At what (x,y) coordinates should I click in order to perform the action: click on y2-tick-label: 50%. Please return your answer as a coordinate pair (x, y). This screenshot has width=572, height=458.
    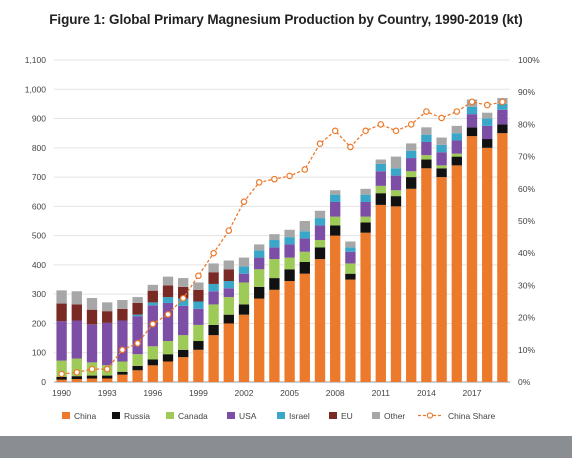
    Looking at the image, I should click on (526, 221).